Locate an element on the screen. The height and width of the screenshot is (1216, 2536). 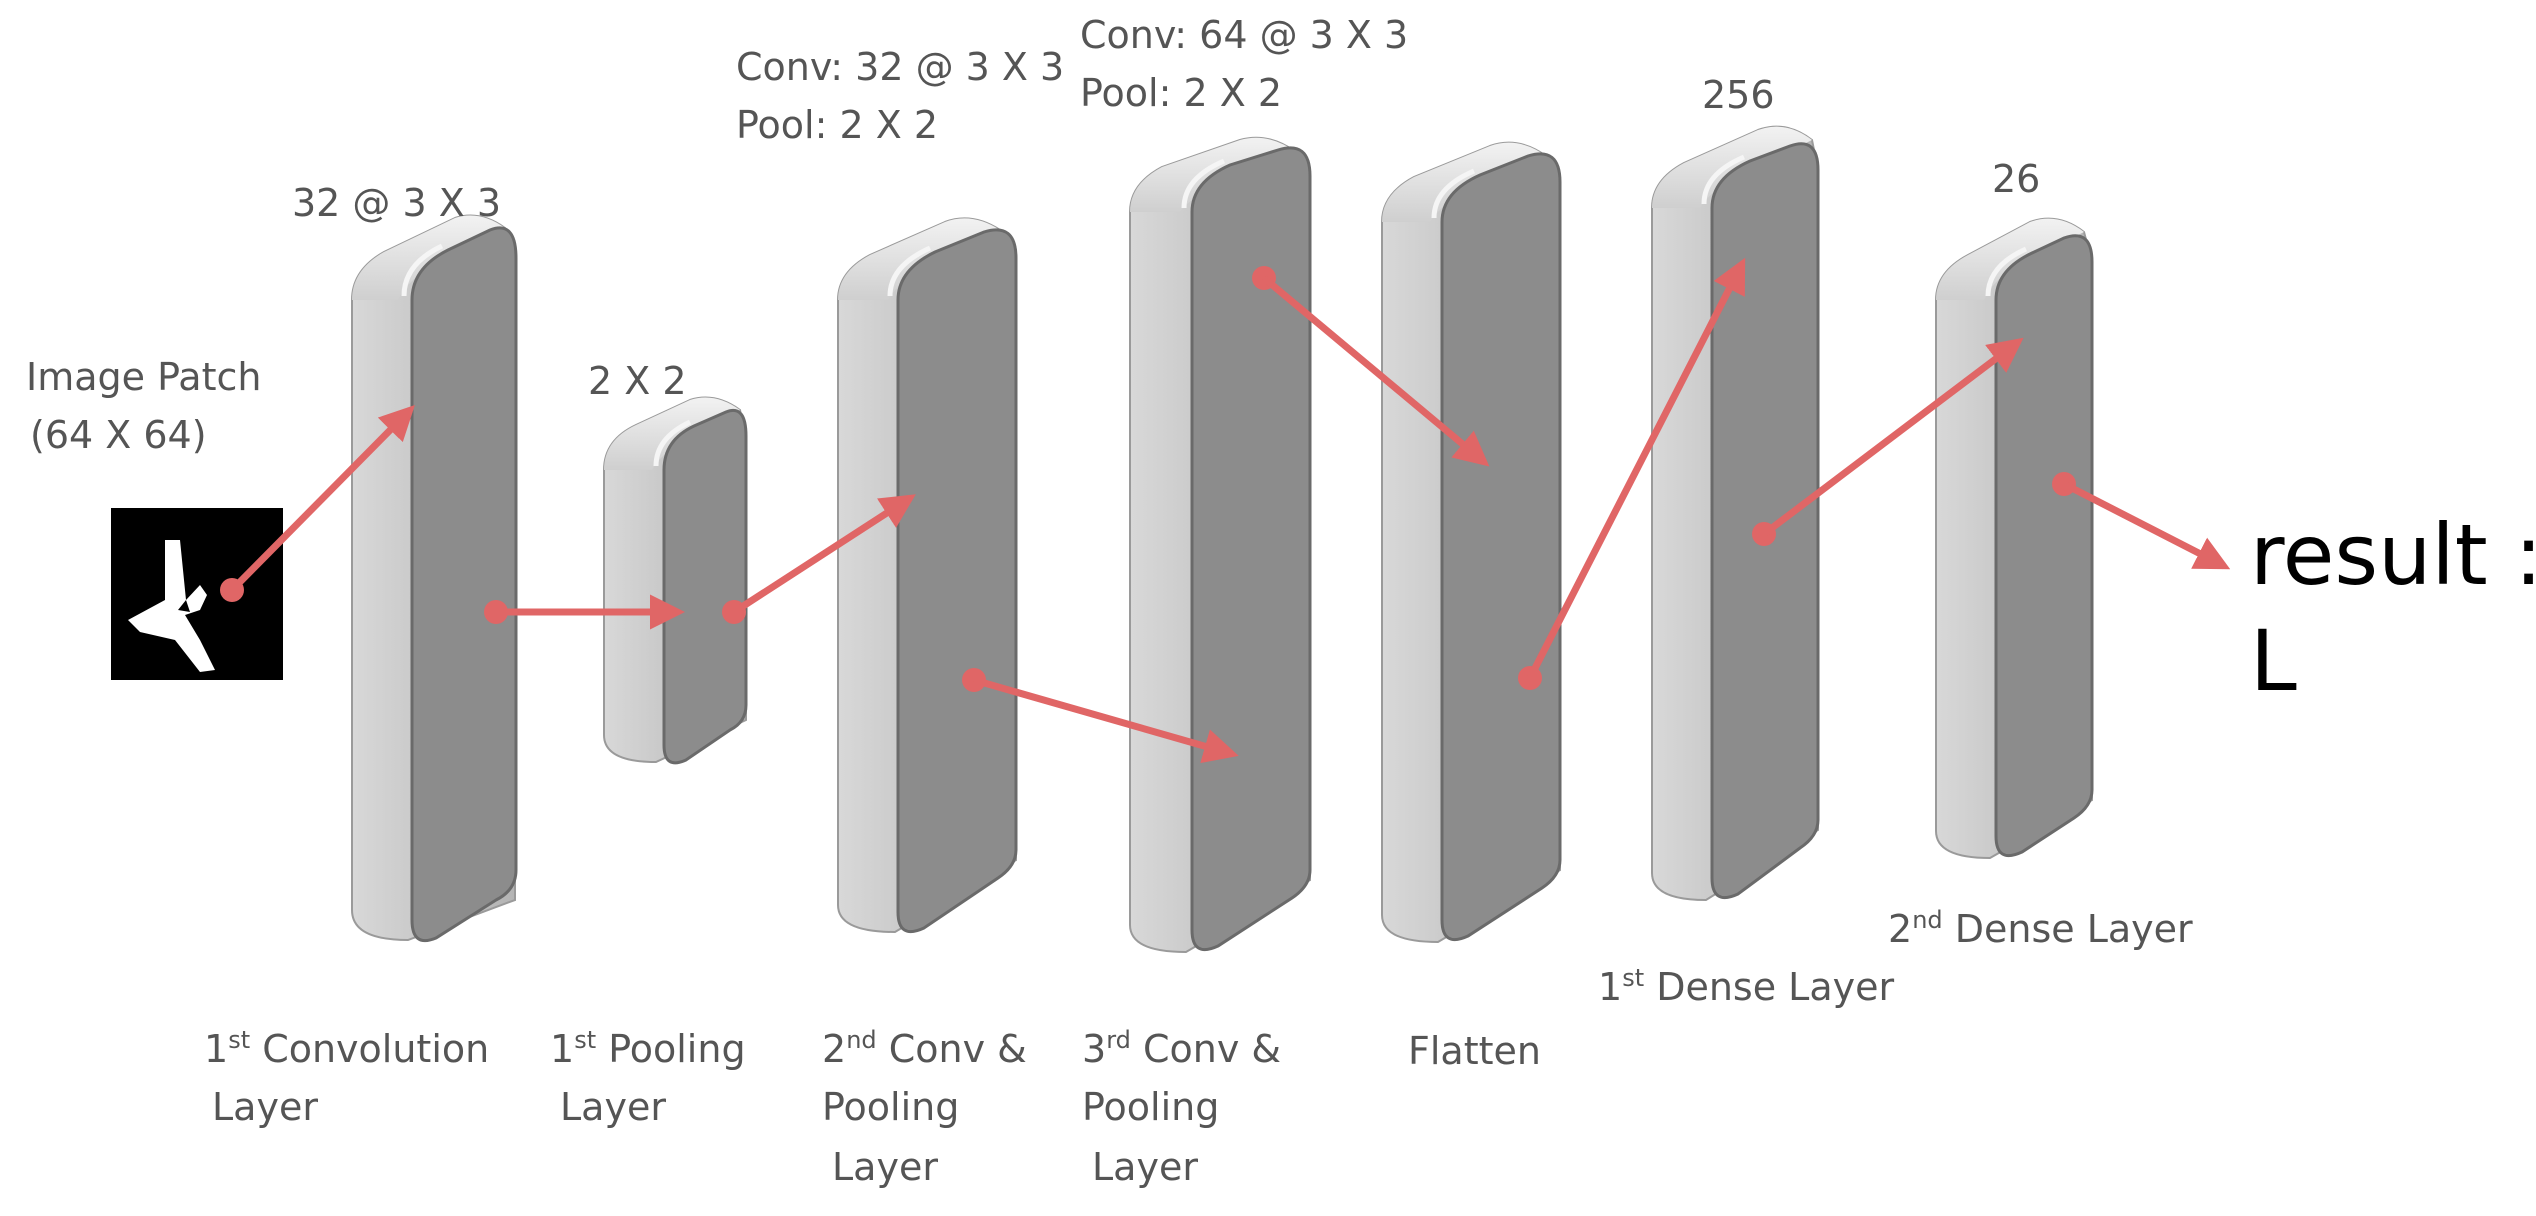
arrow-flatten-to-dense1 is located at coordinates (1632, 473).